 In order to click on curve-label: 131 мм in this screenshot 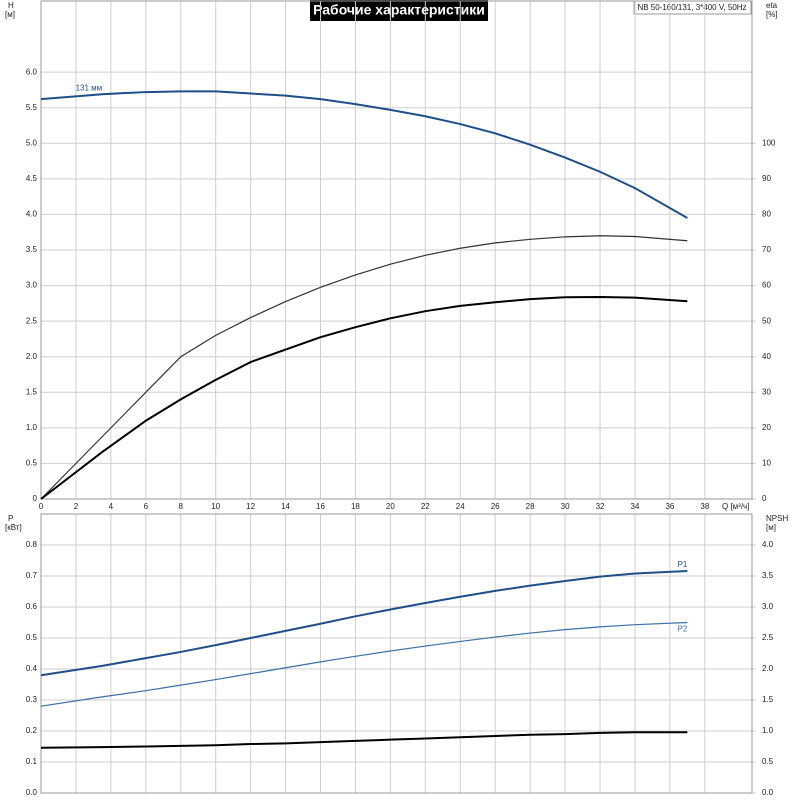, I will do `click(89, 87)`.